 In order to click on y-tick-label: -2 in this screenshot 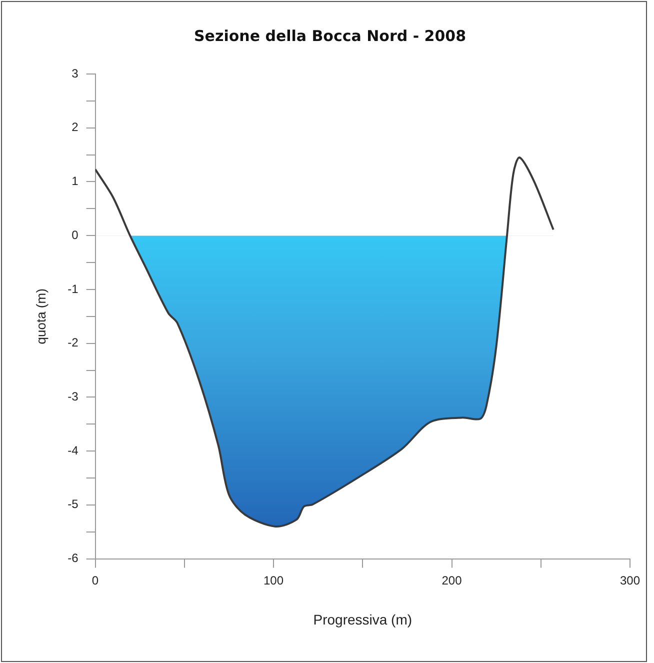, I will do `click(73, 343)`.